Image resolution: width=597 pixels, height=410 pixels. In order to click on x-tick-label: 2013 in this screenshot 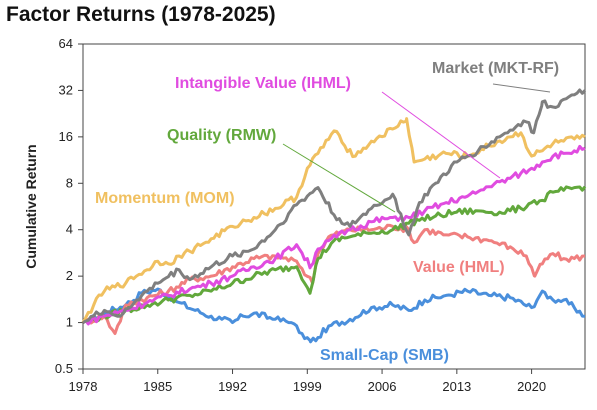, I will do `click(456, 386)`.